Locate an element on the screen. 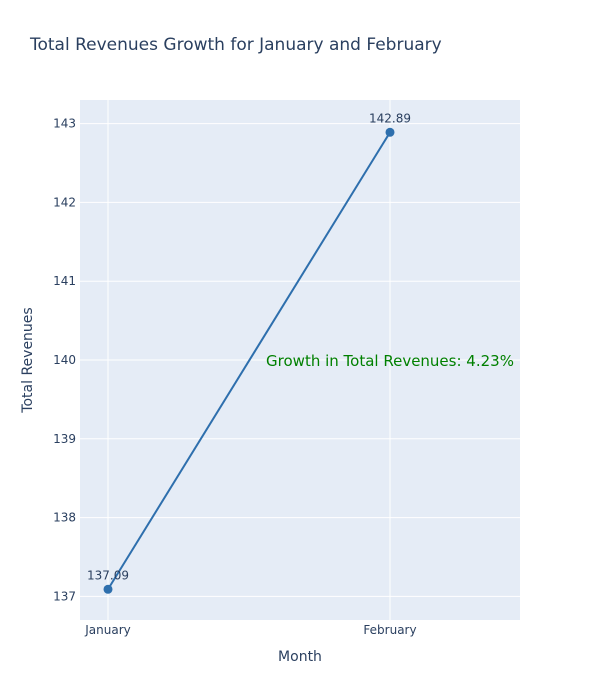  y-tick-label: 143 is located at coordinates (64, 124).